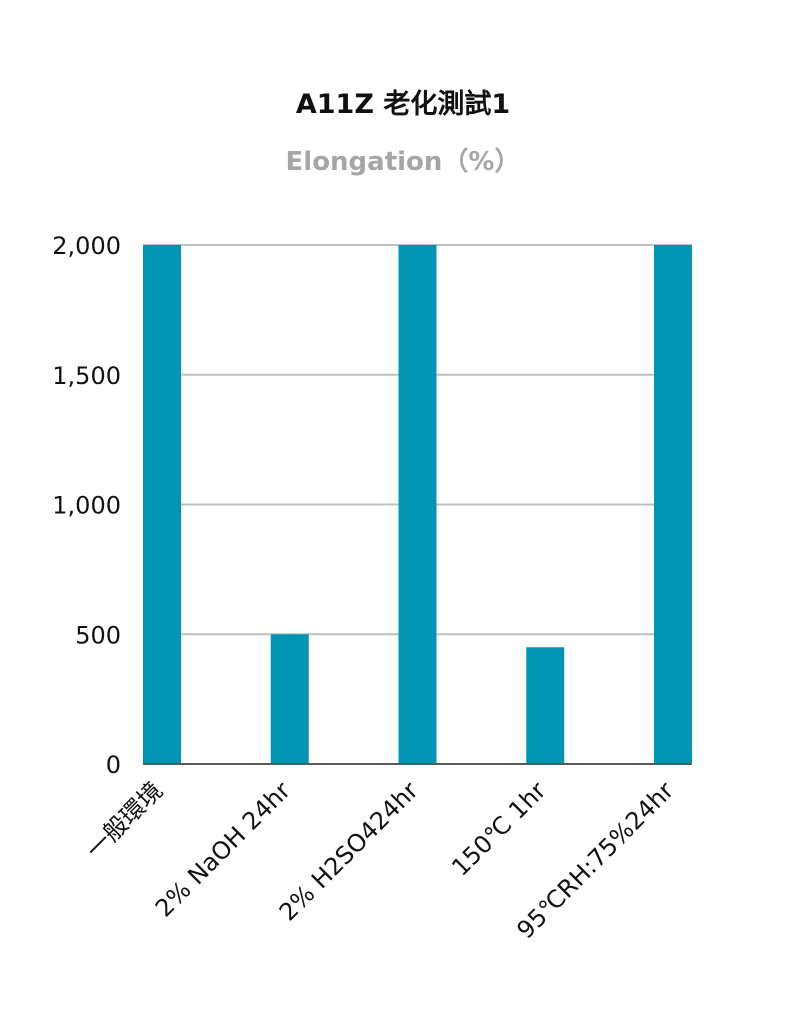 Image resolution: width=806 pixels, height=1024 pixels. I want to click on x-tick-label: 一般環境, so click(125, 820).